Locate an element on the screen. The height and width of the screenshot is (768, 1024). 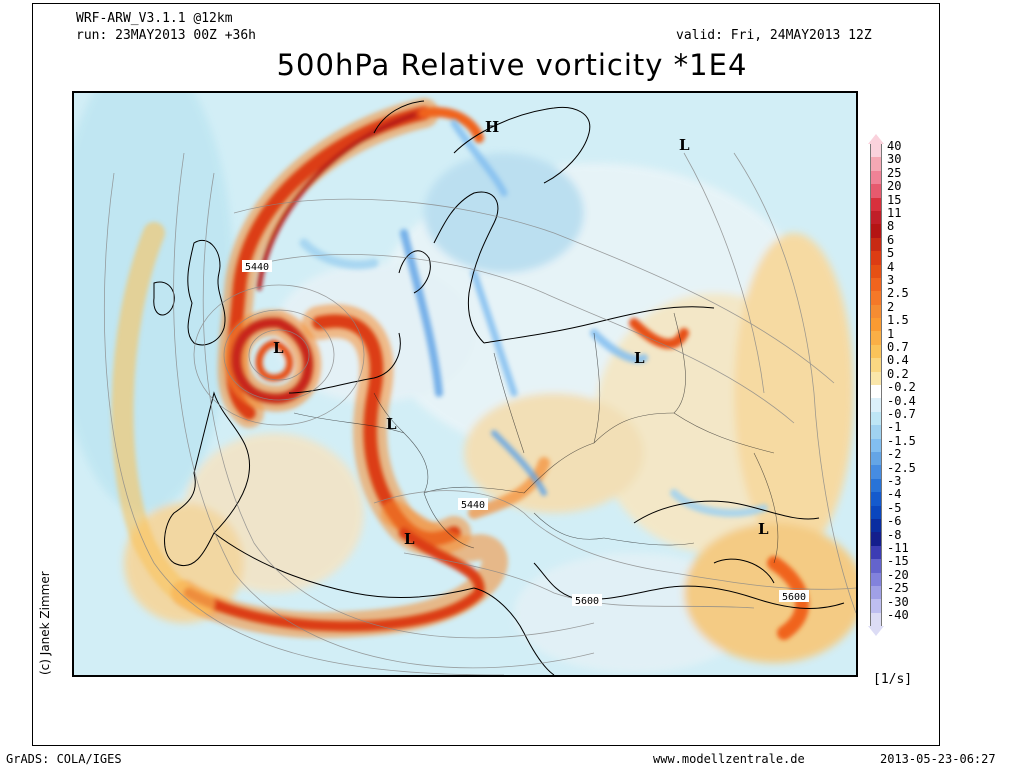
legend-tick-label: -40 is located at coordinates (898, 615).